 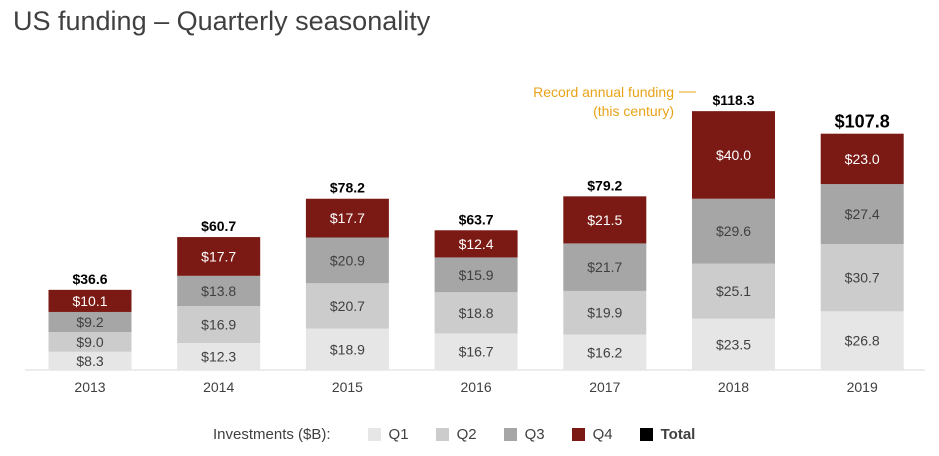 What do you see at coordinates (218, 387) in the screenshot?
I see `x-tick-label: 2014` at bounding box center [218, 387].